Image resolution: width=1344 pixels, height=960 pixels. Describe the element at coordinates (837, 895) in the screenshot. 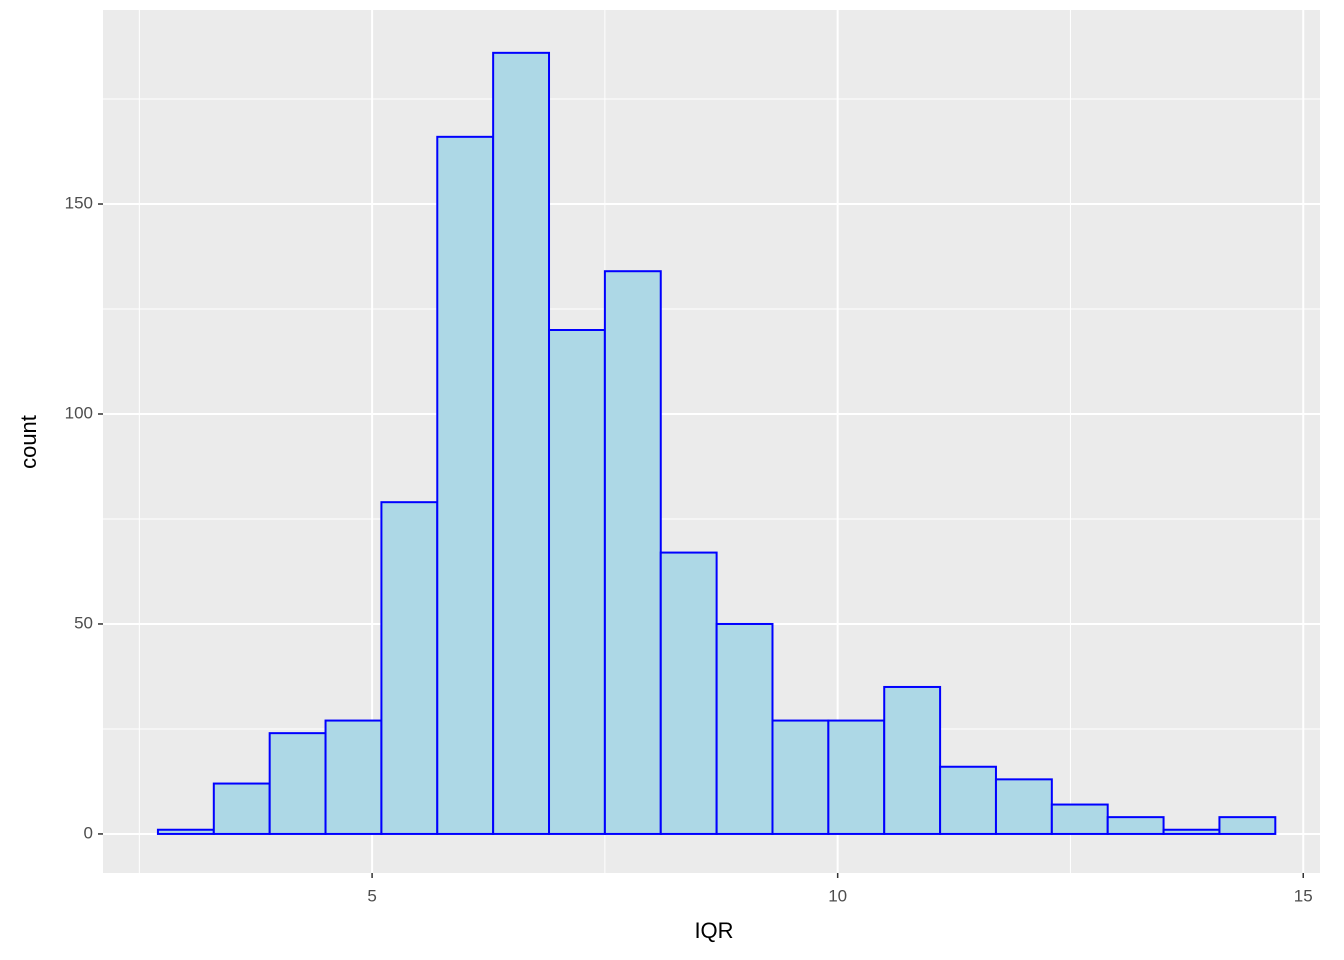

I see `x-tick-label: 10` at that location.